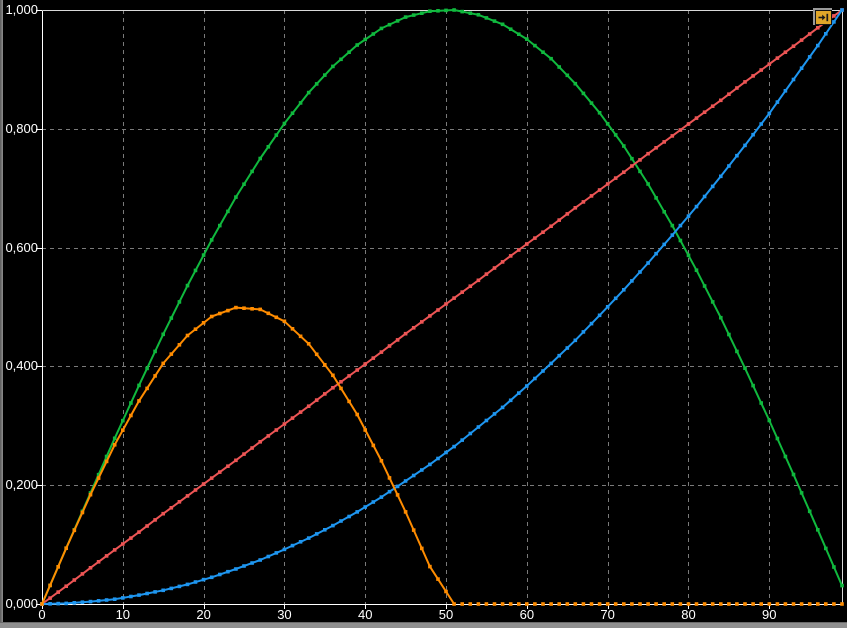 The height and width of the screenshot is (628, 847). What do you see at coordinates (21, 247) in the screenshot?
I see `y-tick-label: 0,600` at bounding box center [21, 247].